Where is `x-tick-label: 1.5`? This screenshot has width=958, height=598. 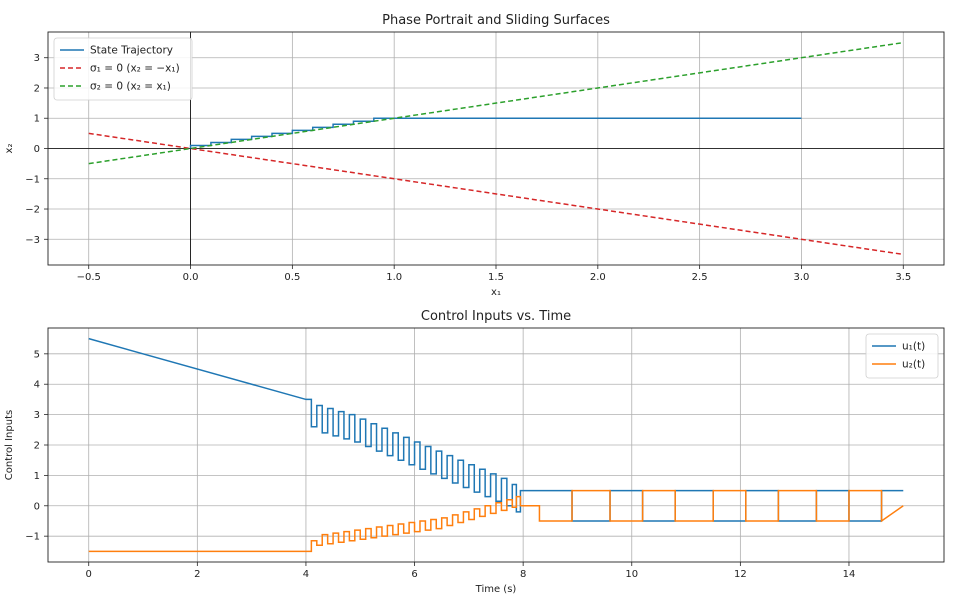 x-tick-label: 1.5 is located at coordinates (496, 277).